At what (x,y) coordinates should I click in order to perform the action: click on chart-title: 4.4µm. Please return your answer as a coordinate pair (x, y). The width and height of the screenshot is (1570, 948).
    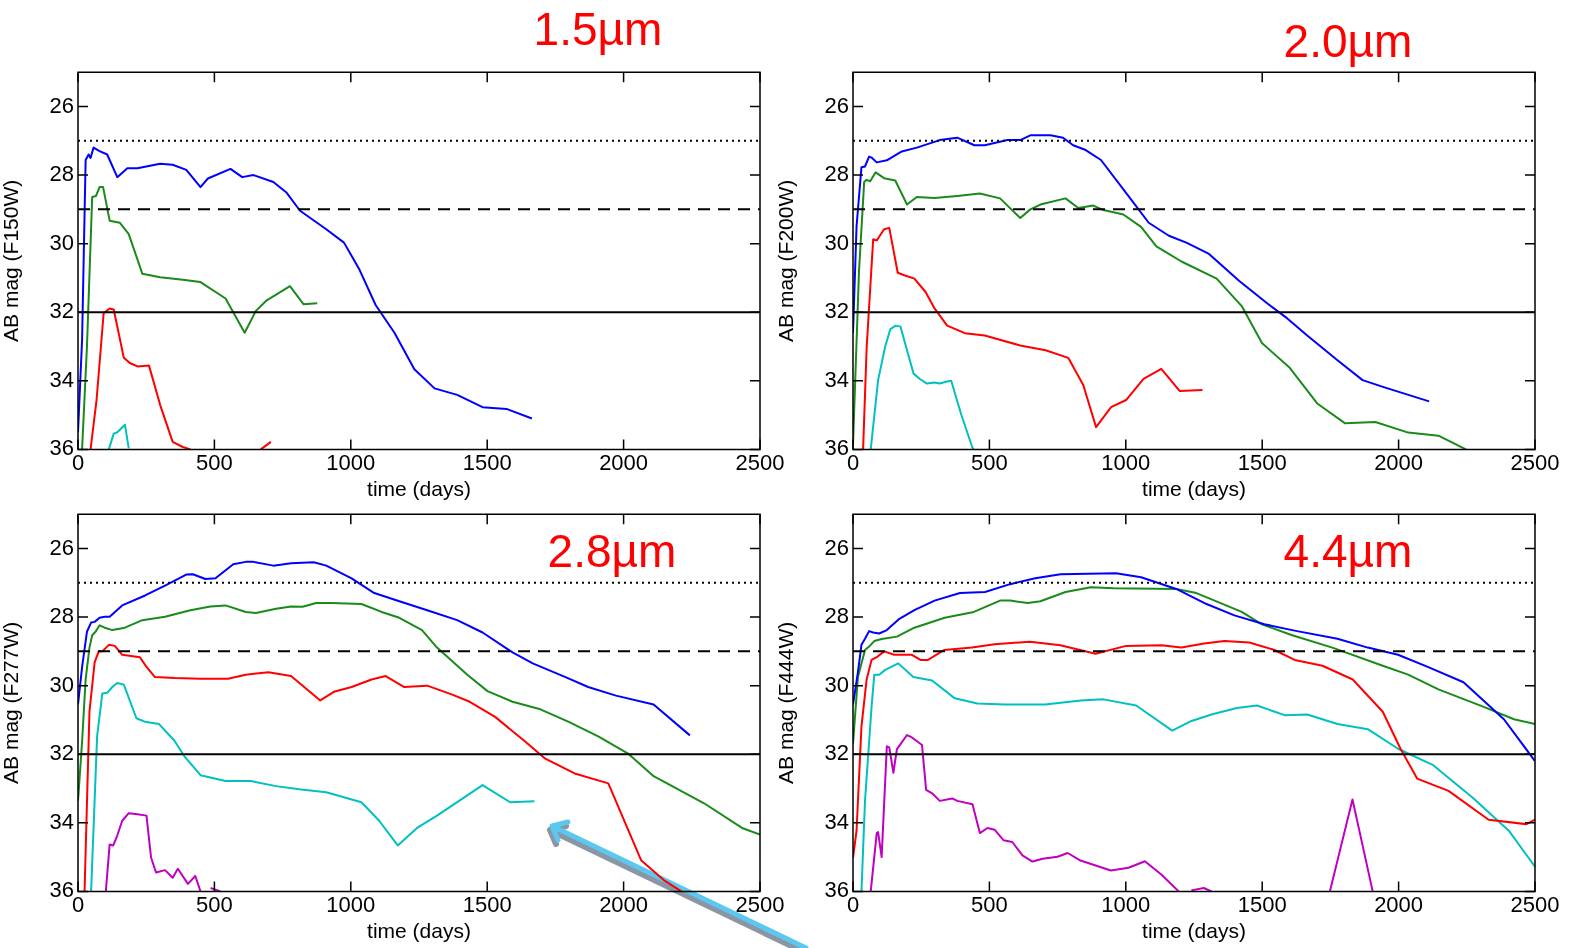
    Looking at the image, I should click on (1348, 551).